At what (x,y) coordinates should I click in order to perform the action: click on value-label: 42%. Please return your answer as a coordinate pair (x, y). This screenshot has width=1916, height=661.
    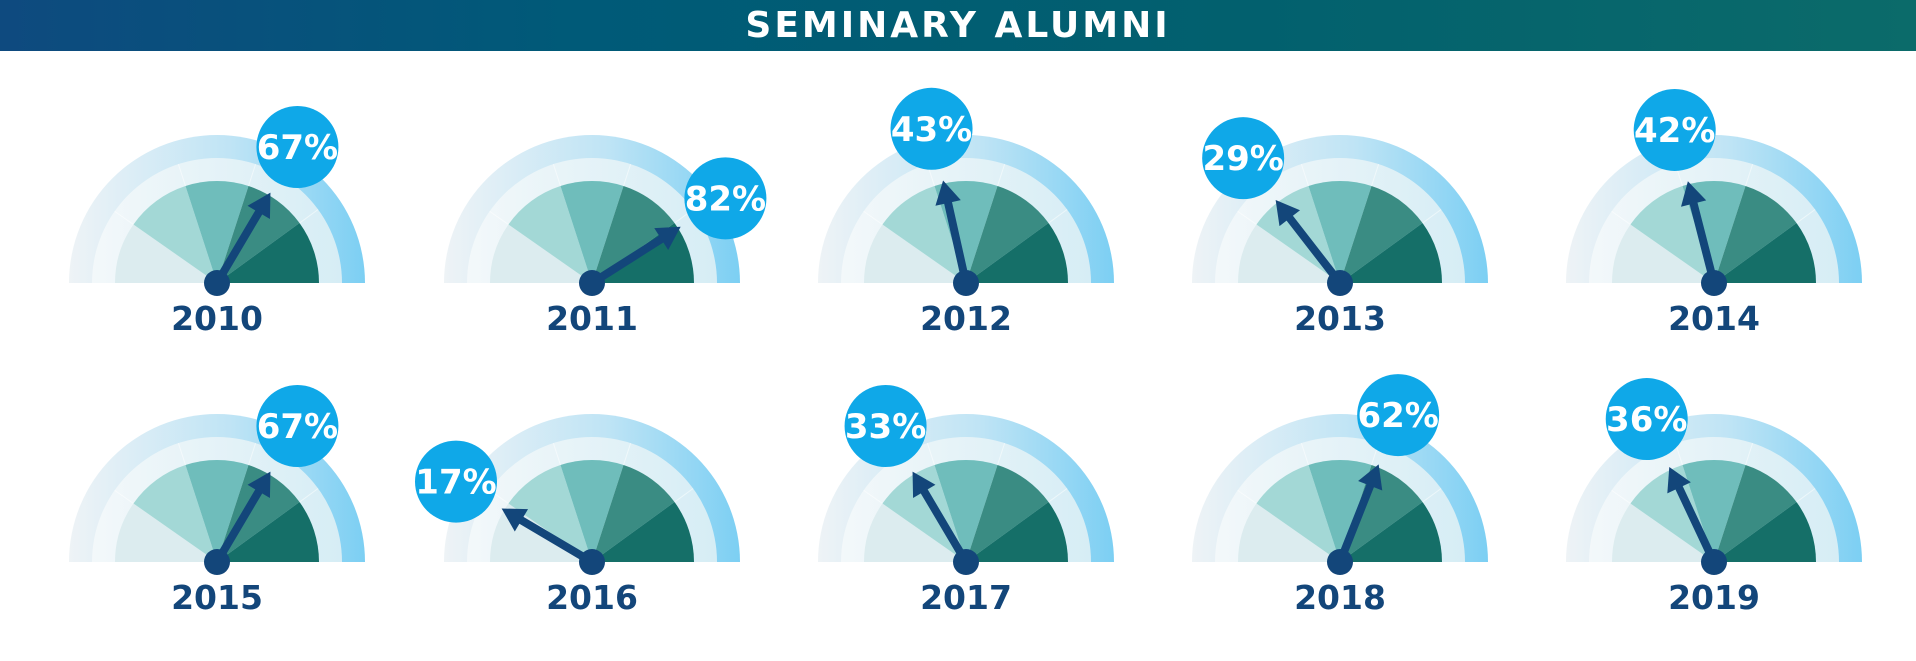
    Looking at the image, I should click on (1674, 131).